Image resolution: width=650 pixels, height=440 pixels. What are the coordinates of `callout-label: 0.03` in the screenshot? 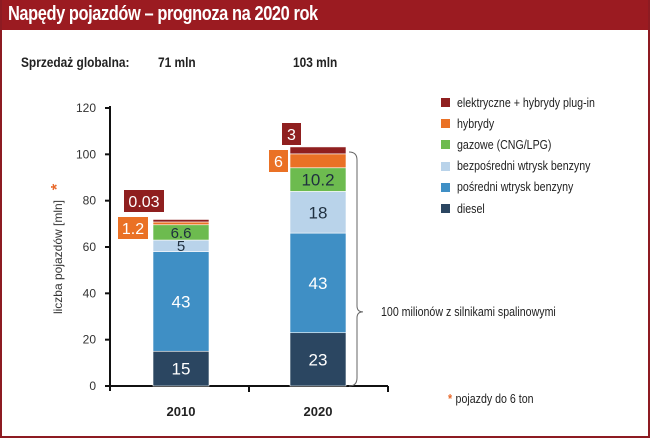 It's located at (143, 202).